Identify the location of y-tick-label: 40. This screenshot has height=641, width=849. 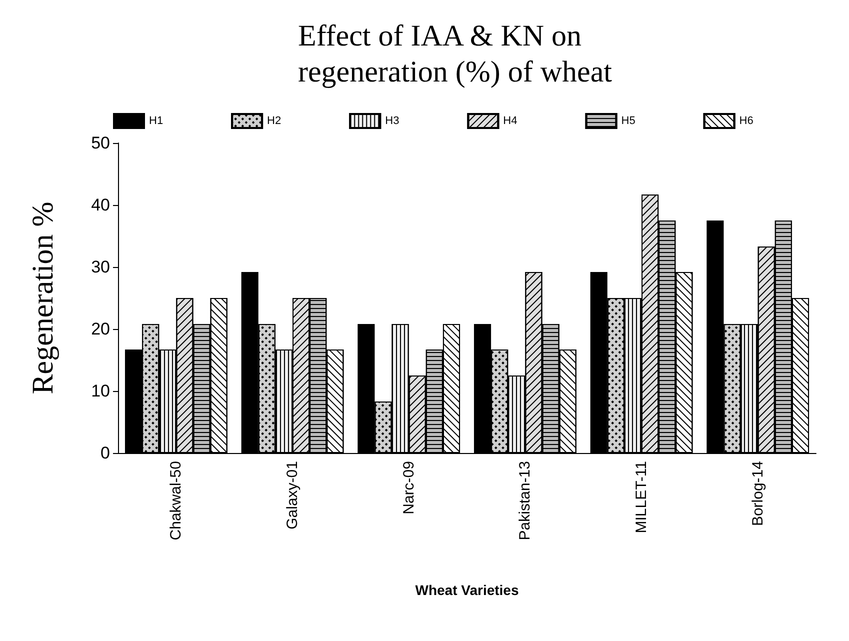
(100, 205).